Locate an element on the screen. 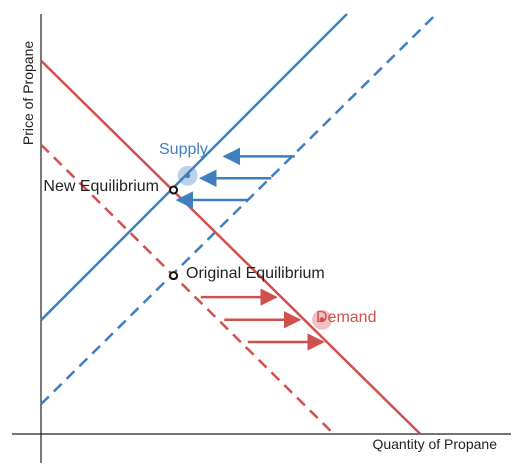 The width and height of the screenshot is (524, 465). new-equilibrium-point is located at coordinates (174, 190).